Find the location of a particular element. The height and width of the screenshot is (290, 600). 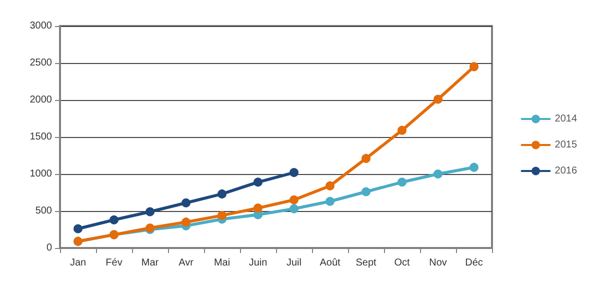

x-tick-label: Mar is located at coordinates (150, 263).